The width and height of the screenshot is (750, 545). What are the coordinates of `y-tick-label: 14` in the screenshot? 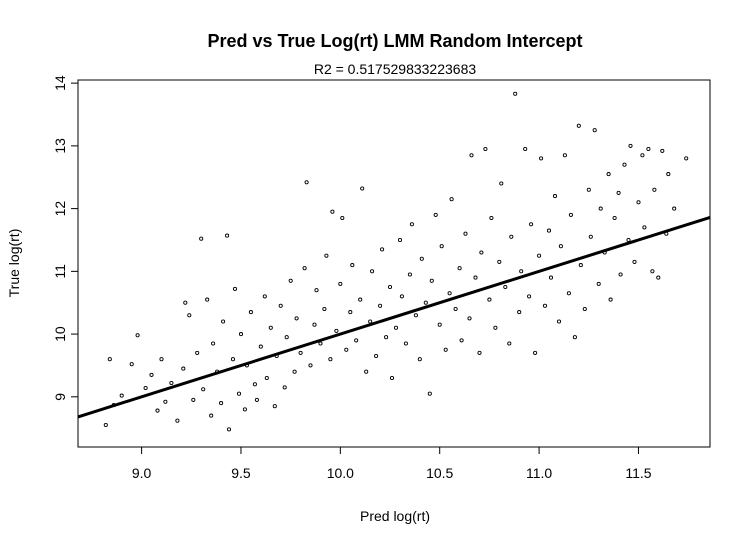 It's located at (60, 83).